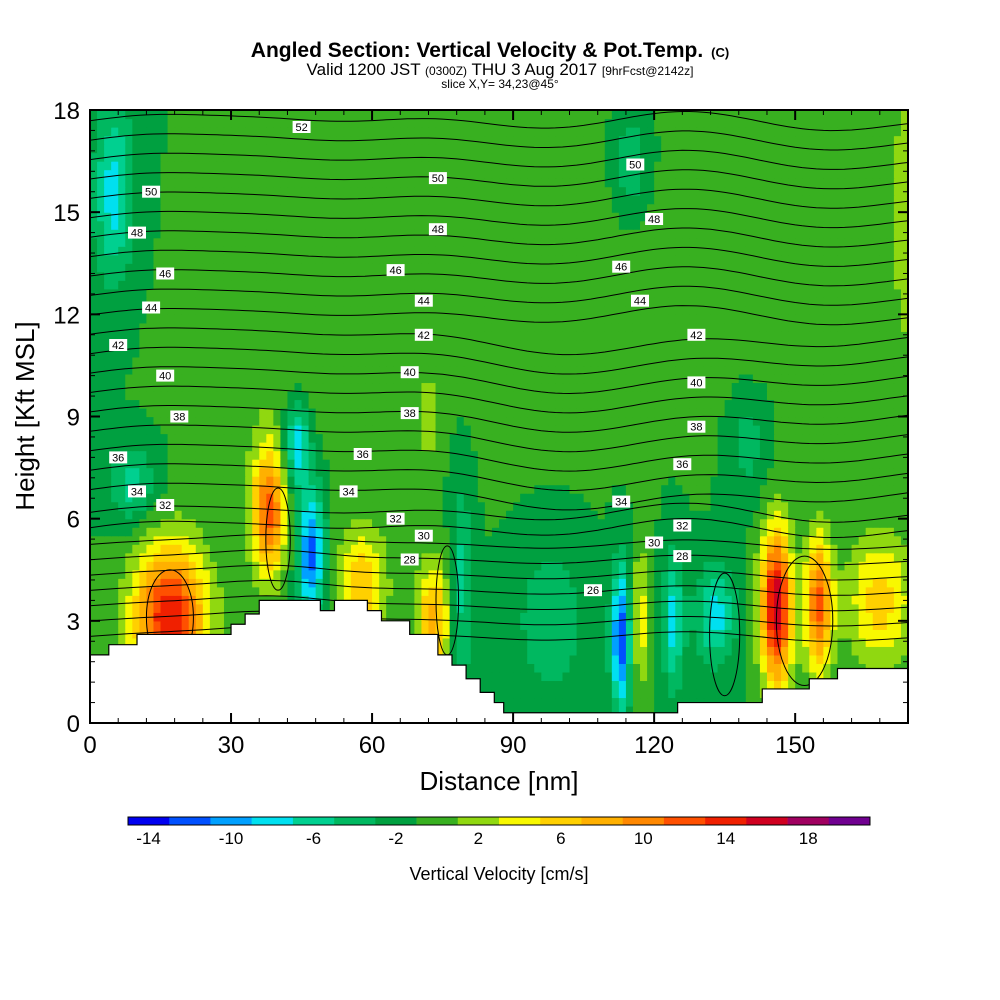 This screenshot has width=1000, height=1000. Describe the element at coordinates (73, 520) in the screenshot. I see `y-tick-label: 6` at that location.